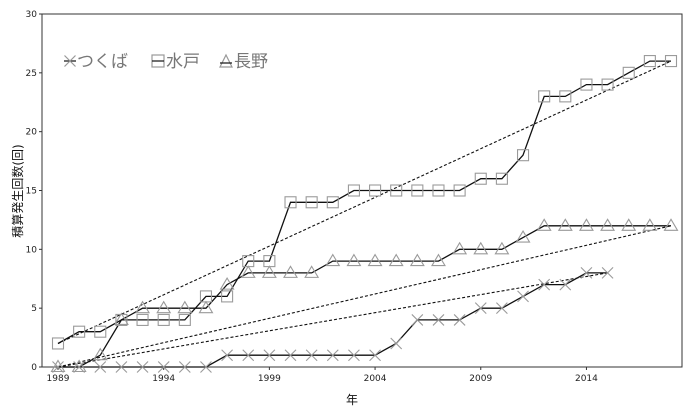 This screenshot has width=687, height=410. Describe the element at coordinates (163, 379) in the screenshot. I see `x-tick-label: 1994` at that location.